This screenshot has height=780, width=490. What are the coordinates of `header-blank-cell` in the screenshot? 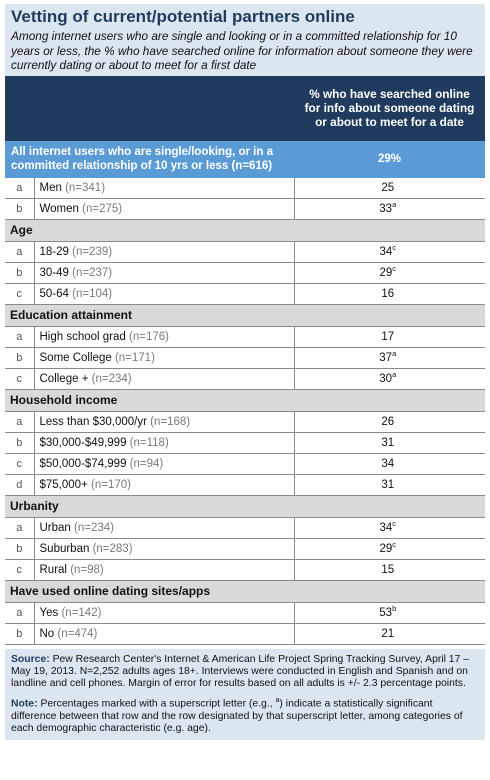 It's located at (149, 108).